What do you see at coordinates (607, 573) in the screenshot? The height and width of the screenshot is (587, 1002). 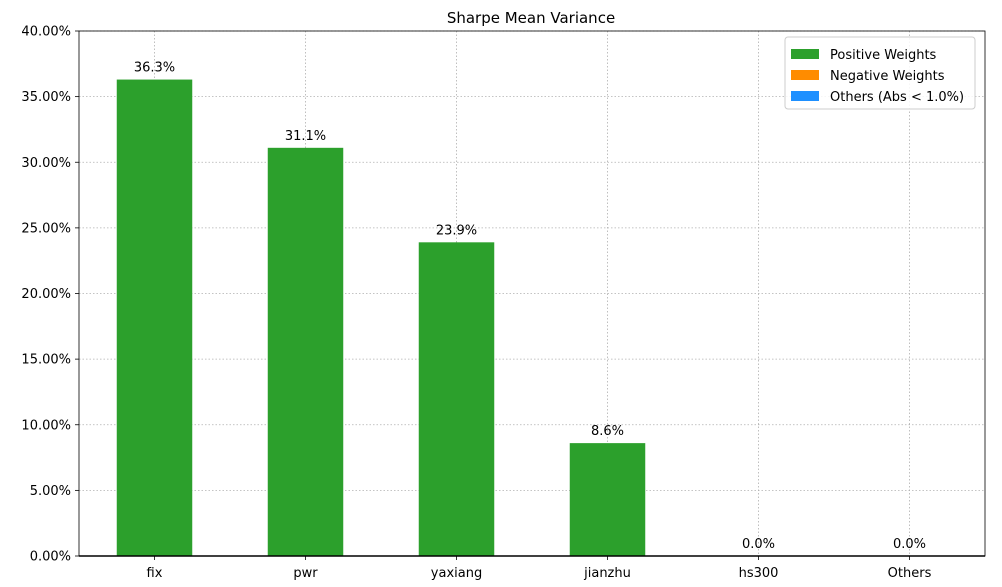 I see `x-tick-label: jianzhu` at bounding box center [607, 573].